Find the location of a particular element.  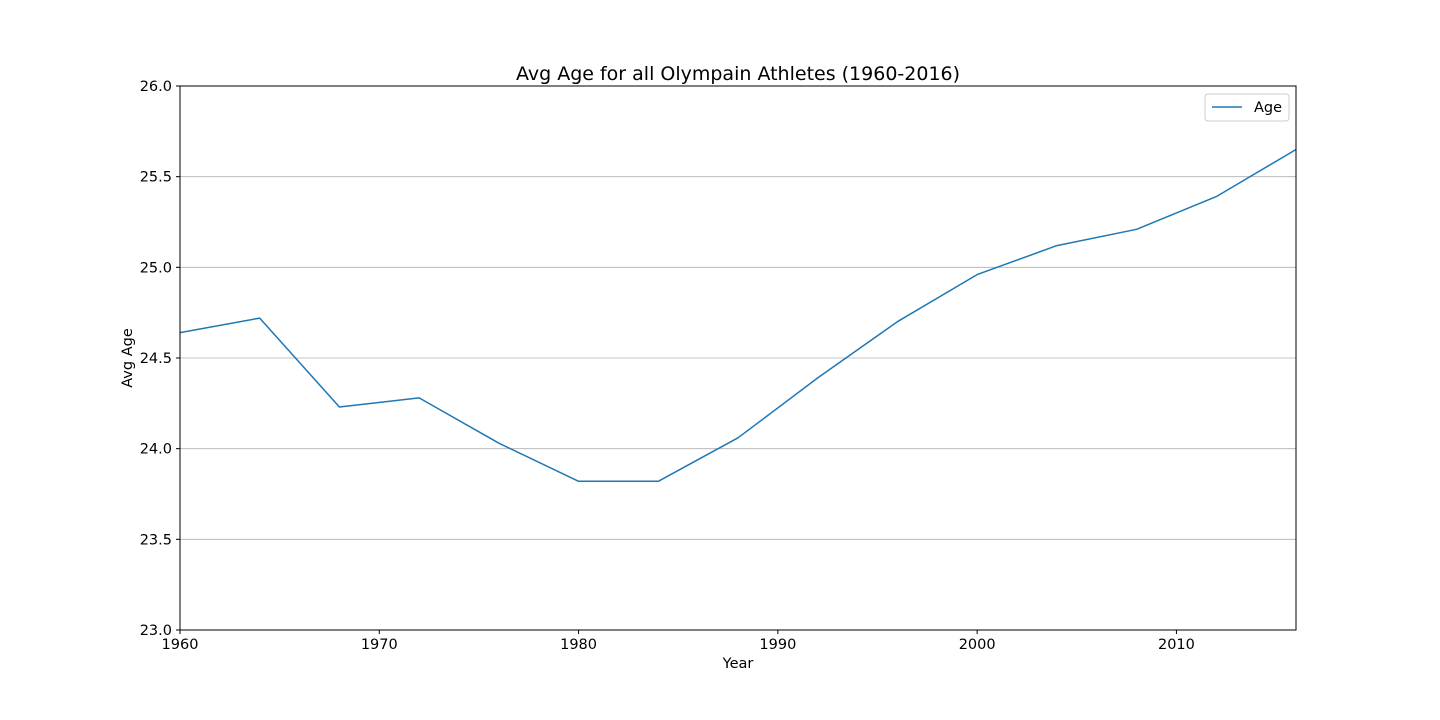

y-tick-label-2: 24.0 is located at coordinates (156, 450).